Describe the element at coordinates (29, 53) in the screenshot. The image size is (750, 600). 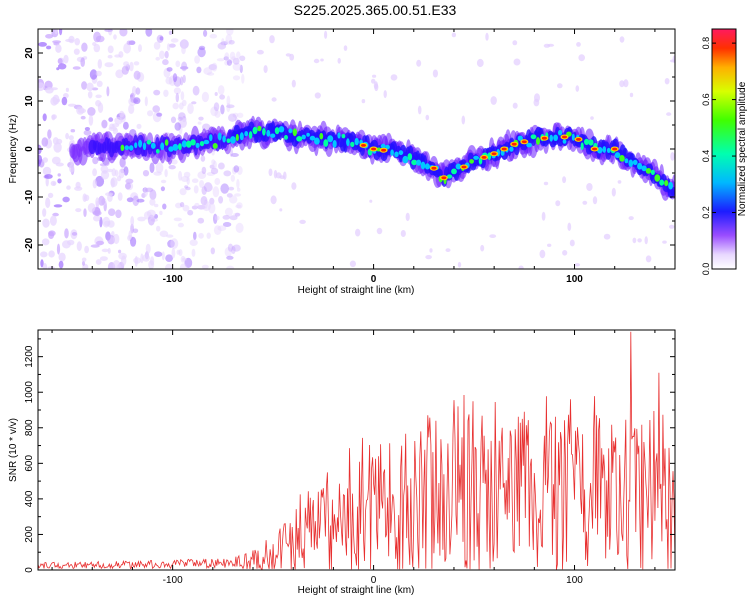
I see `spectrogram-ytick-label: 20` at that location.